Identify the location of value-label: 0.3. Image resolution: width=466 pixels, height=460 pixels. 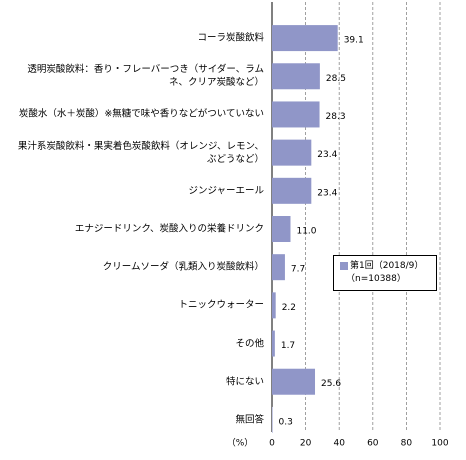
(286, 422).